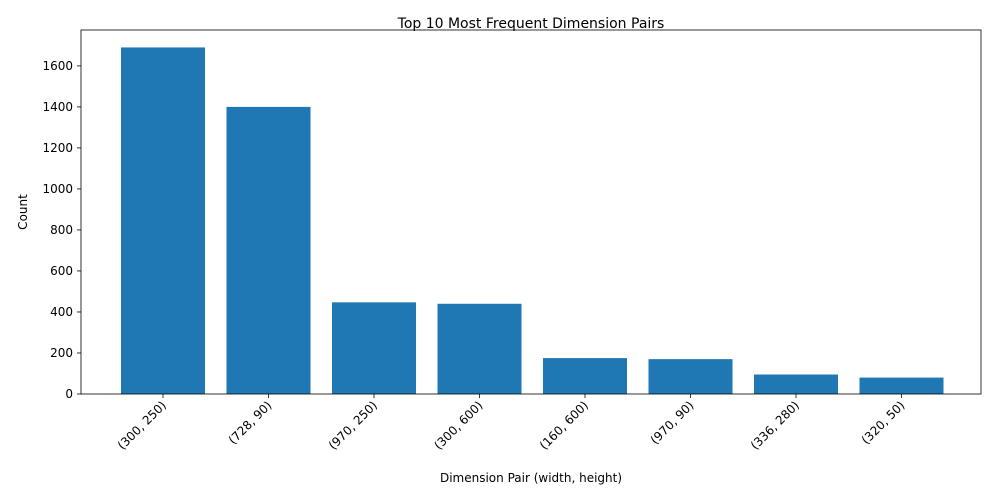 This screenshot has width=1000, height=500. What do you see at coordinates (69, 394) in the screenshot?
I see `y-tick-label: 0` at bounding box center [69, 394].